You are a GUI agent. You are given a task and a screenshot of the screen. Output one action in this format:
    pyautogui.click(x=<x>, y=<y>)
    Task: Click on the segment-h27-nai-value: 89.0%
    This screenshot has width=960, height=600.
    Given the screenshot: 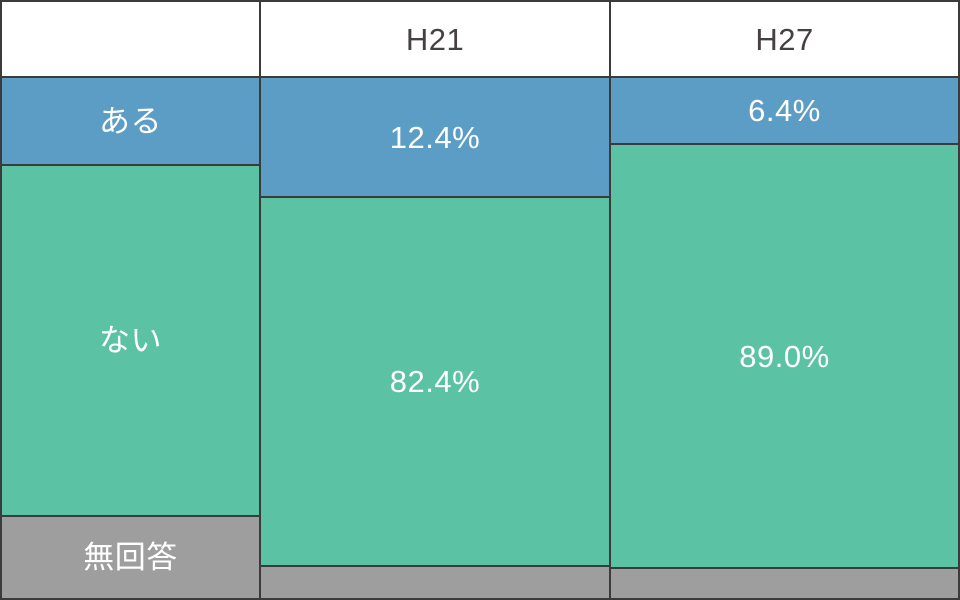 What is the action you would take?
    pyautogui.click(x=784, y=356)
    